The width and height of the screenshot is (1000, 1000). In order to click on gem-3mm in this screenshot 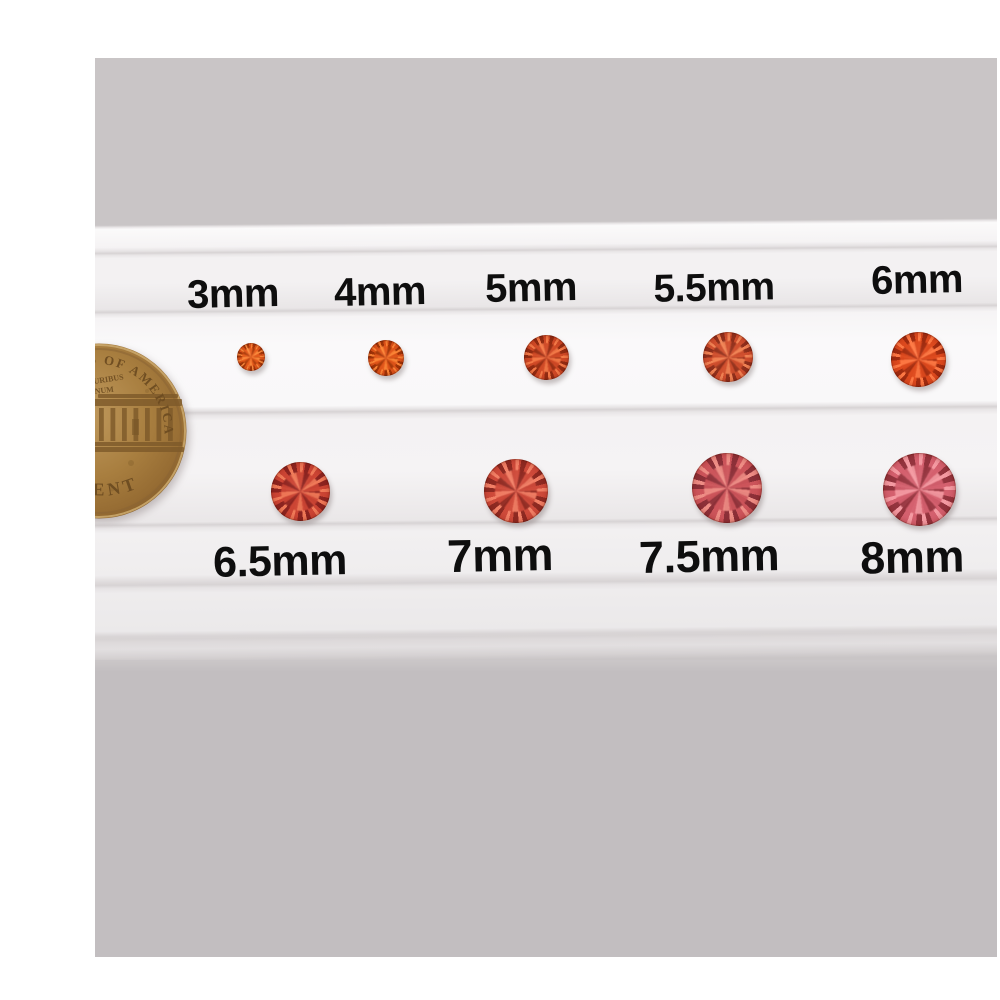, I will do `click(251, 357)`.